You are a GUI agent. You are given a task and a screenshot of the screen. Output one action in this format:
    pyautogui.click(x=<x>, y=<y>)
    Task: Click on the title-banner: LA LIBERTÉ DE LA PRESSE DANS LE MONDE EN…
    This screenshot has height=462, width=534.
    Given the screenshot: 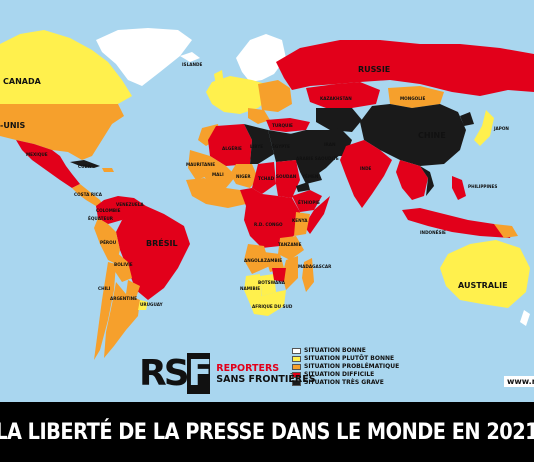 What is the action you would take?
    pyautogui.click(x=267, y=432)
    